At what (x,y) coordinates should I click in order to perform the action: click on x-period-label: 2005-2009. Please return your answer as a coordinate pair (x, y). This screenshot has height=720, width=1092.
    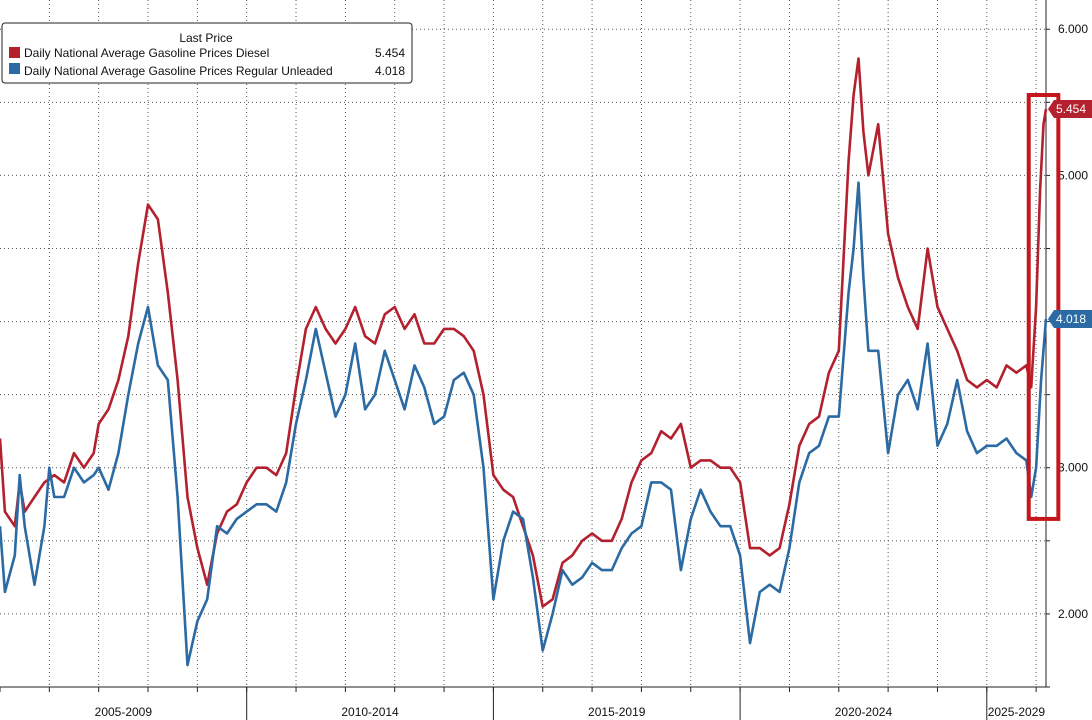
    Looking at the image, I should click on (124, 712).